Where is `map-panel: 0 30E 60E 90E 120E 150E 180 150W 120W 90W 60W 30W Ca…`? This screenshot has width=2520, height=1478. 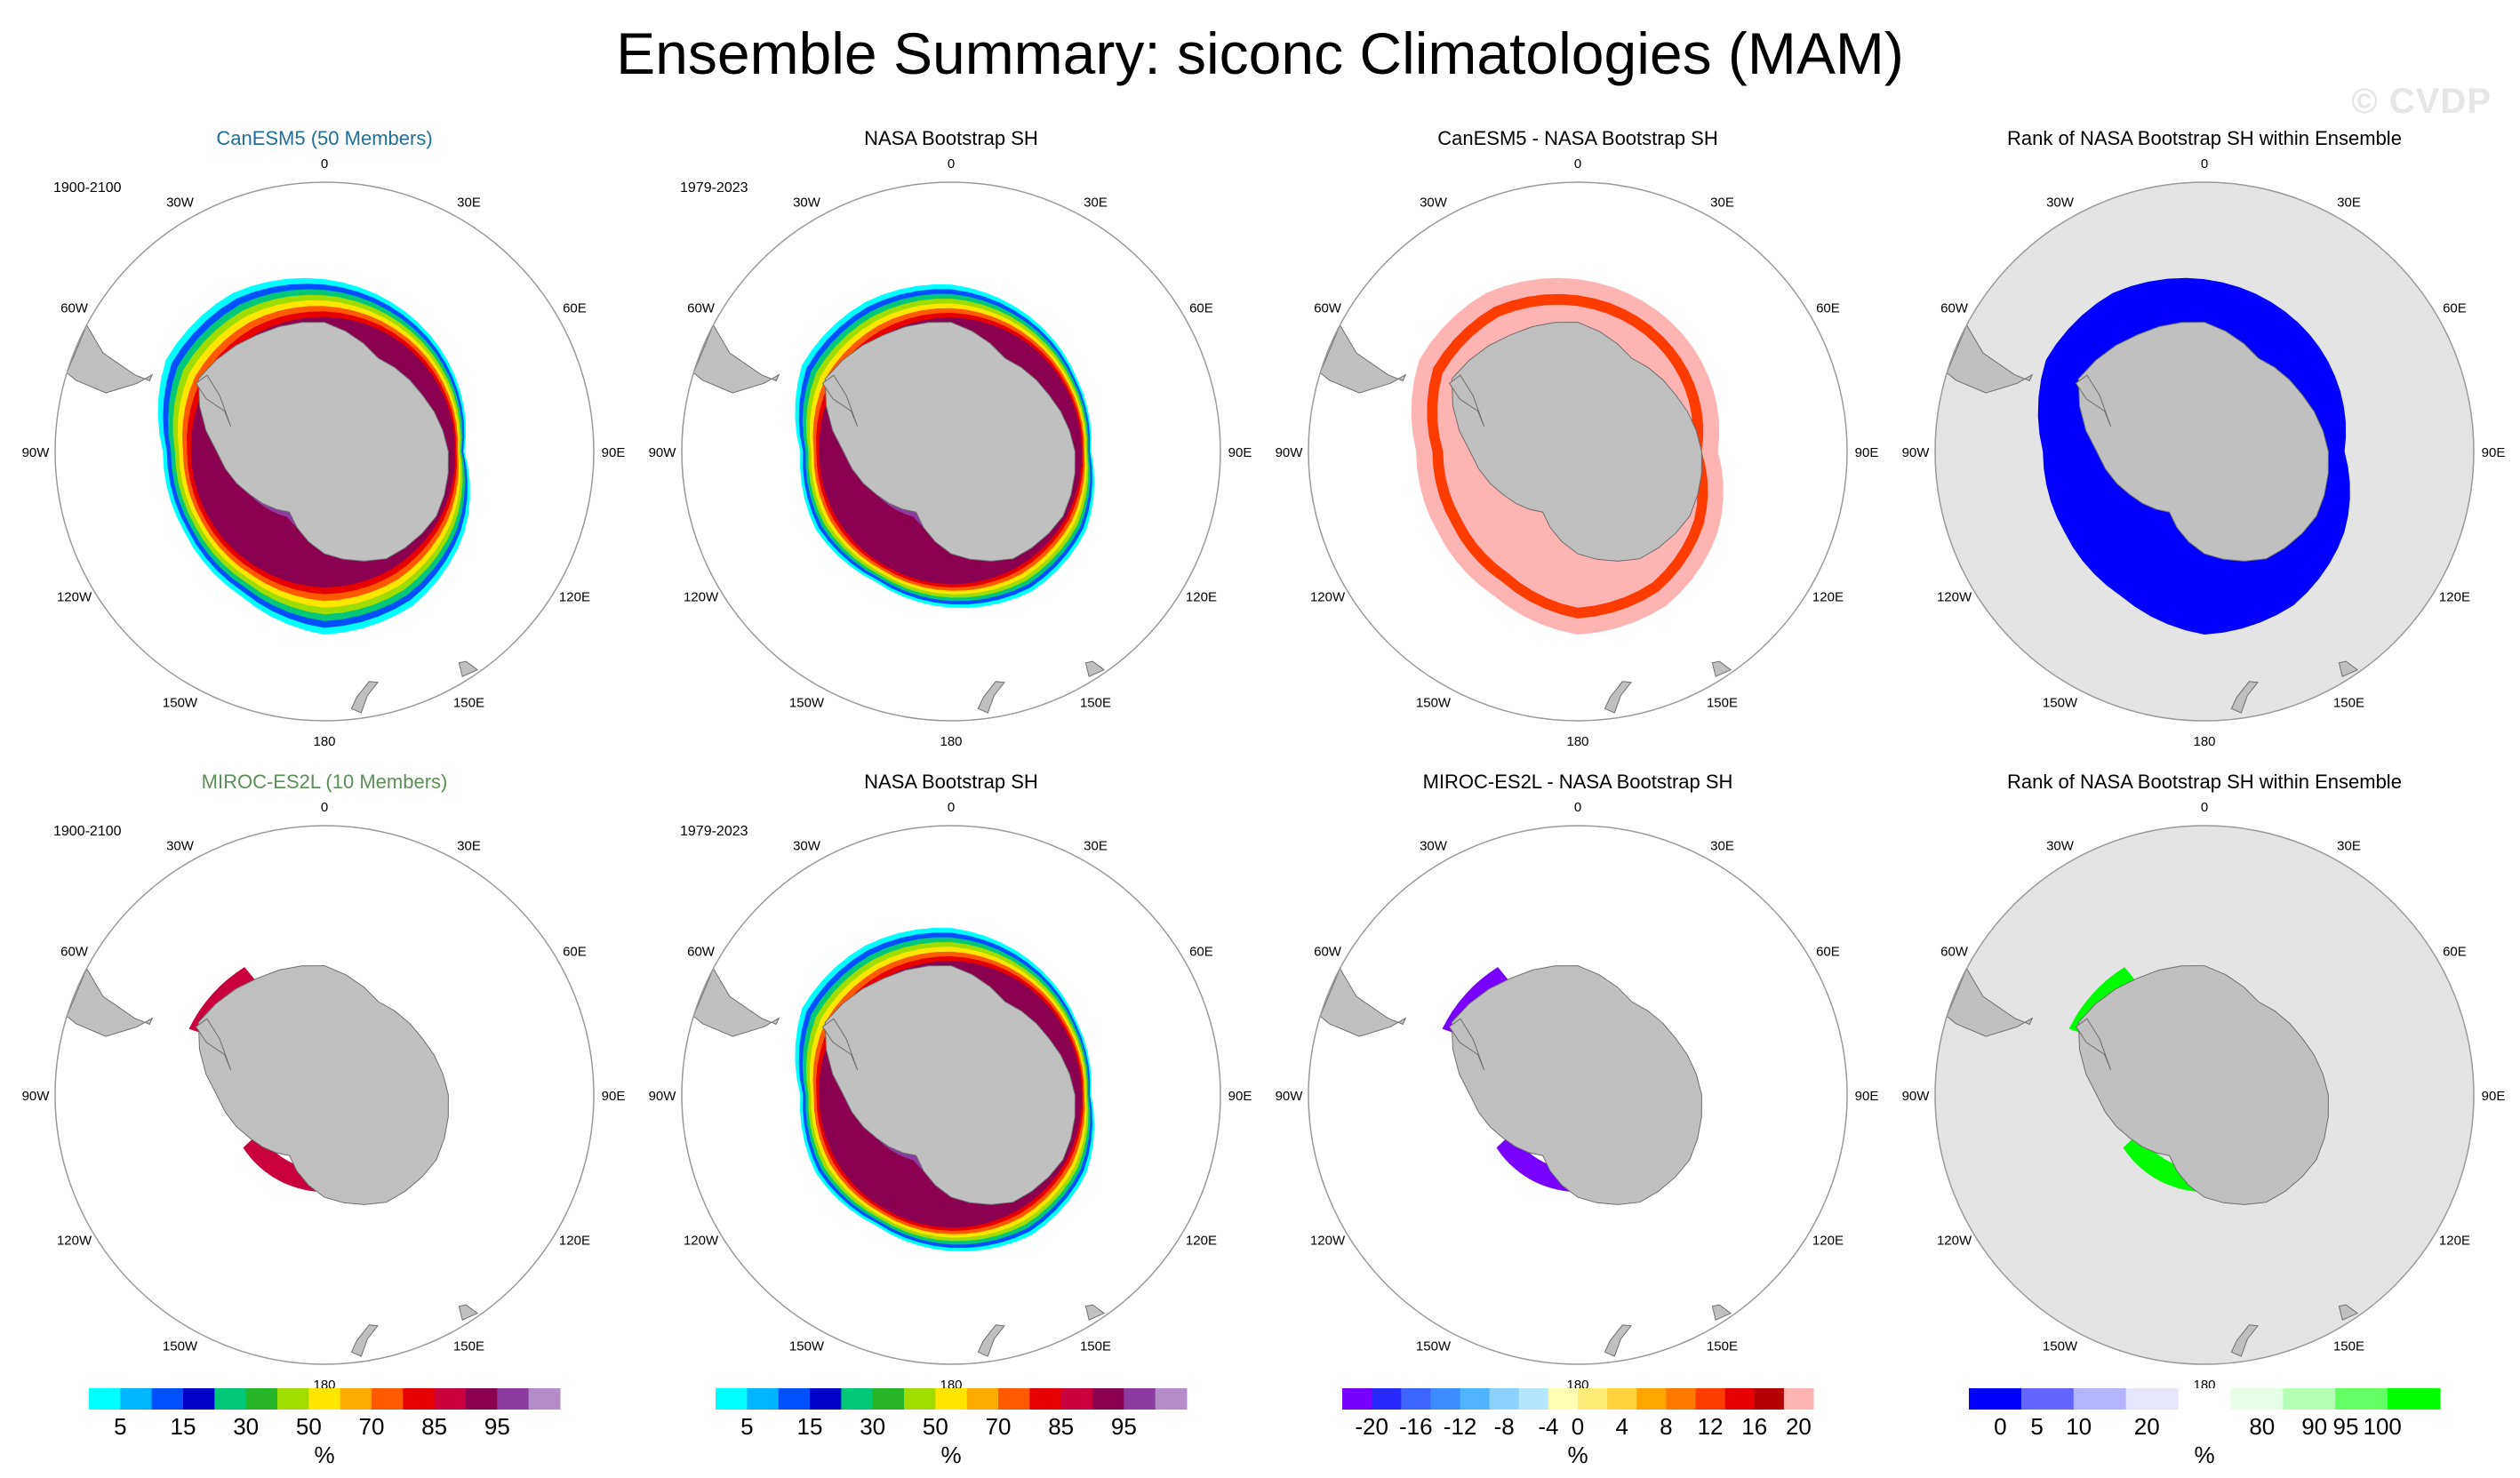
map-panel: 0 30E 60E 90E 120E 150E 180 150W 120W 90W 60W 30W Ca… is located at coordinates (1577, 438).